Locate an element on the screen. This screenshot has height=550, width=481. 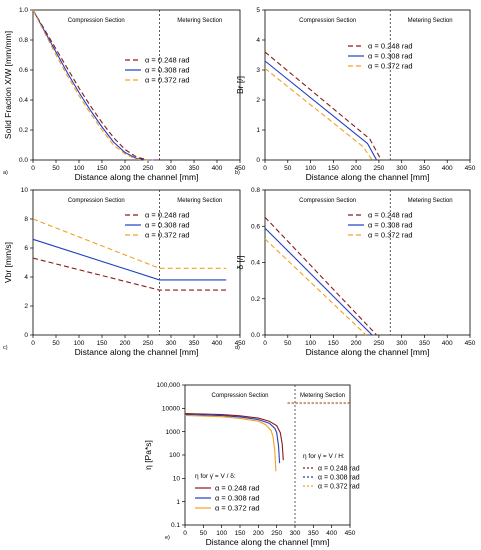
legend-title-compression: η for γ̇ = V / δ: is located at coordinates (215, 476).